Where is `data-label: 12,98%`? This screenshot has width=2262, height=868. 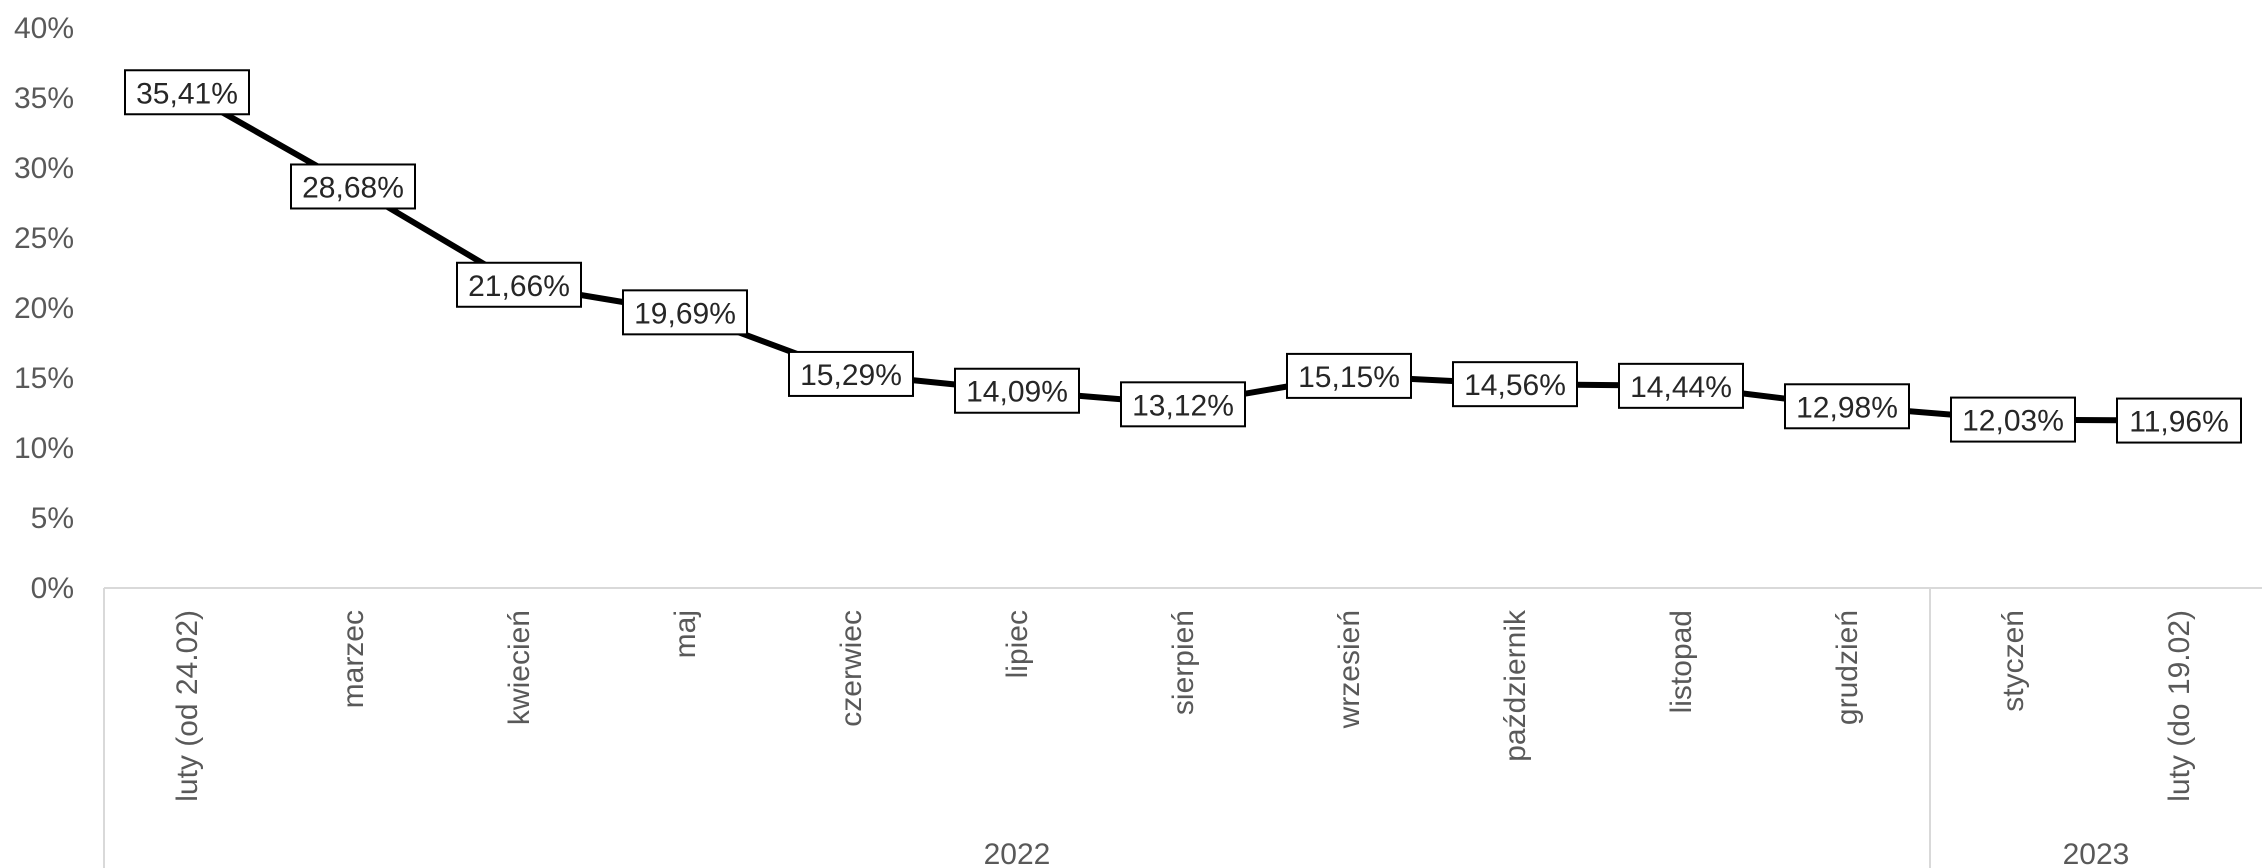 data-label: 12,98% is located at coordinates (1847, 406).